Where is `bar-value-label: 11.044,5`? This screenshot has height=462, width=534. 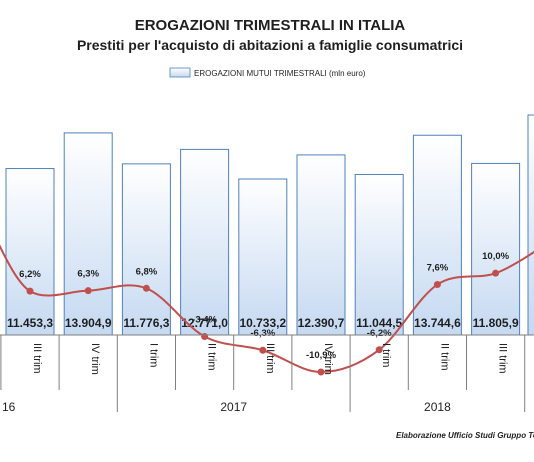
bar-value-label: 11.044,5 is located at coordinates (379, 323).